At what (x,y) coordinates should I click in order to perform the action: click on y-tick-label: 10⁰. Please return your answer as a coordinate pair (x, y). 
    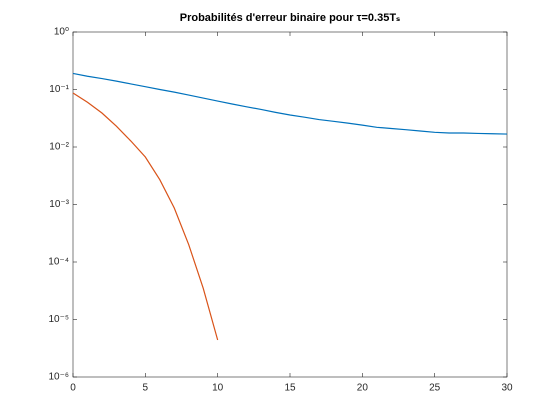
    Looking at the image, I should click on (61, 32).